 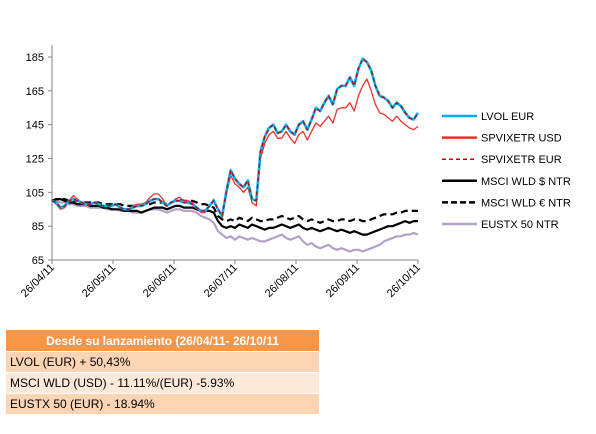 What do you see at coordinates (507, 117) in the screenshot?
I see `legend-label: LVOL EUR` at bounding box center [507, 117].